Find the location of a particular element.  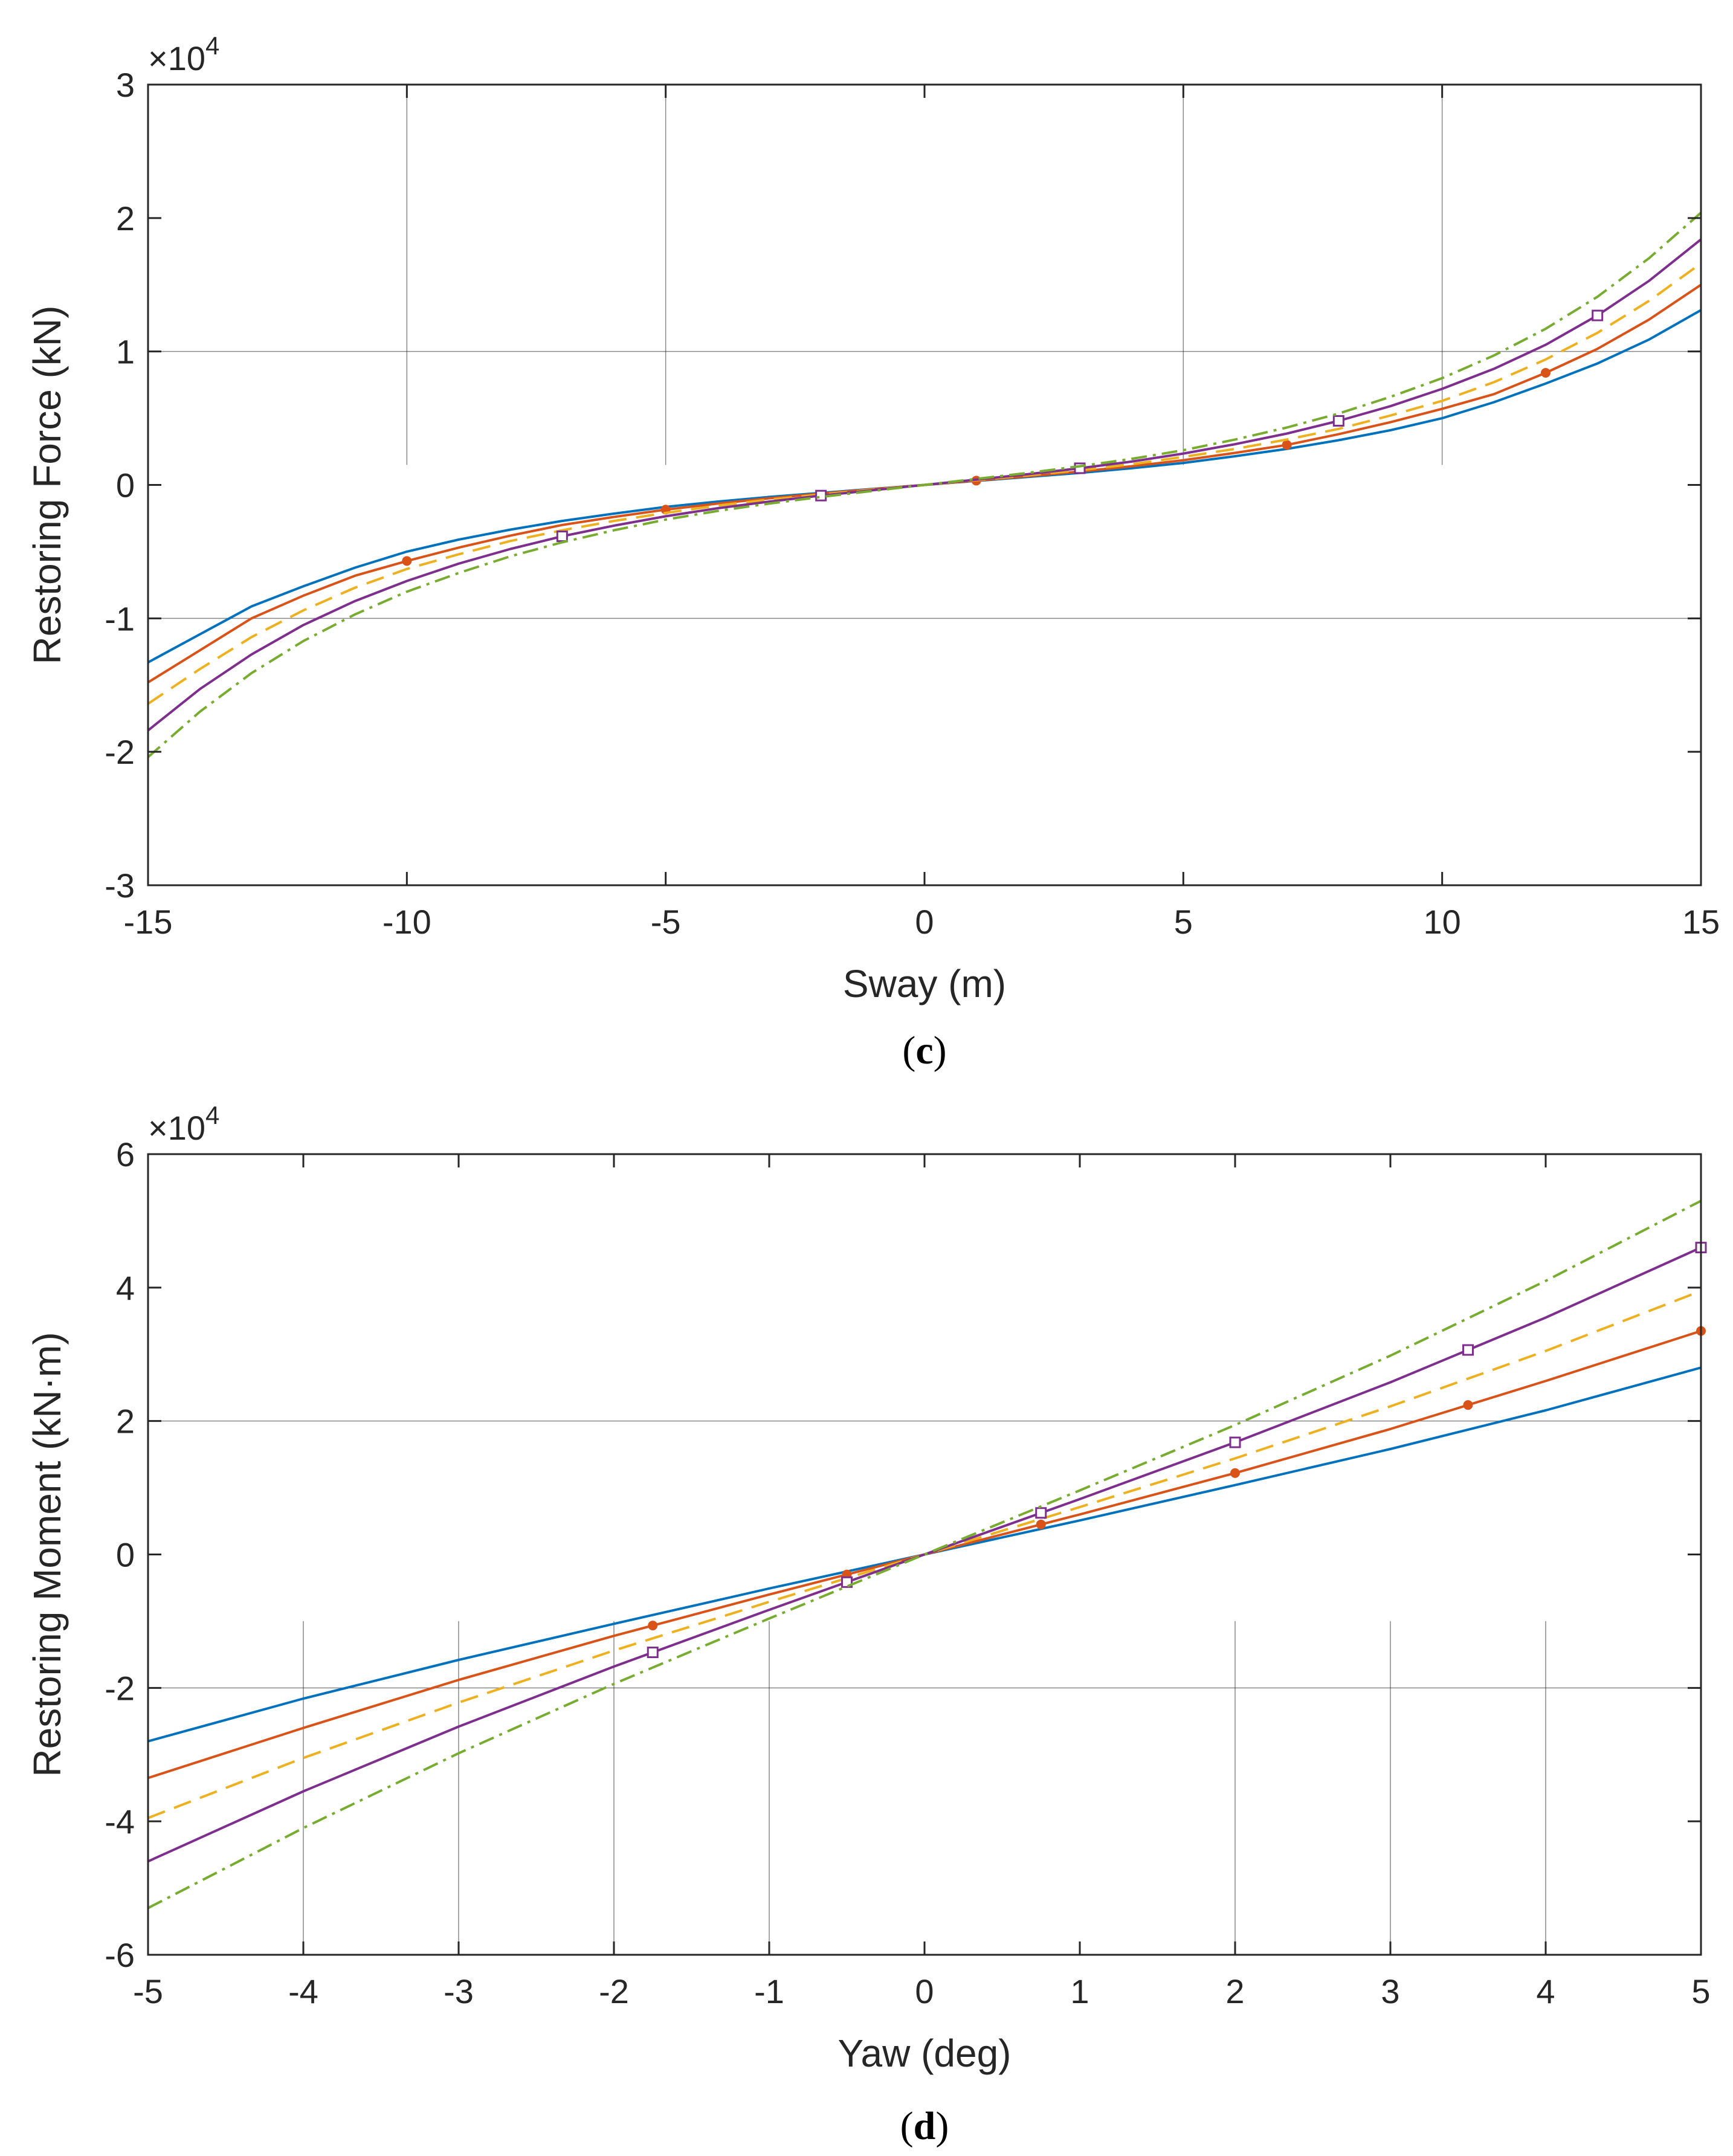

panel-caption: (d) is located at coordinates (925, 2126).